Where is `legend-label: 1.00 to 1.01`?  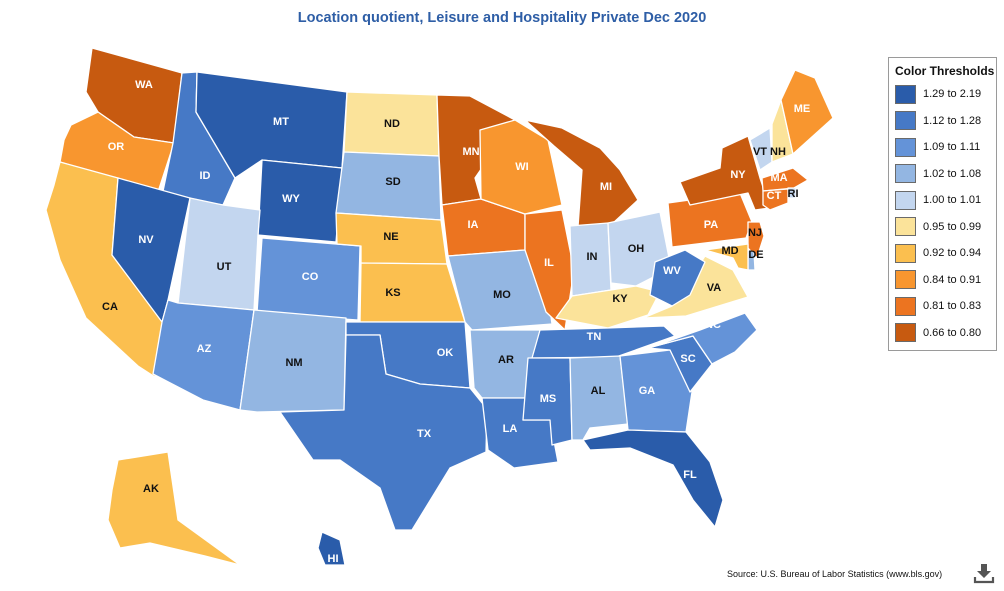
legend-label: 1.00 to 1.01 is located at coordinates (952, 200).